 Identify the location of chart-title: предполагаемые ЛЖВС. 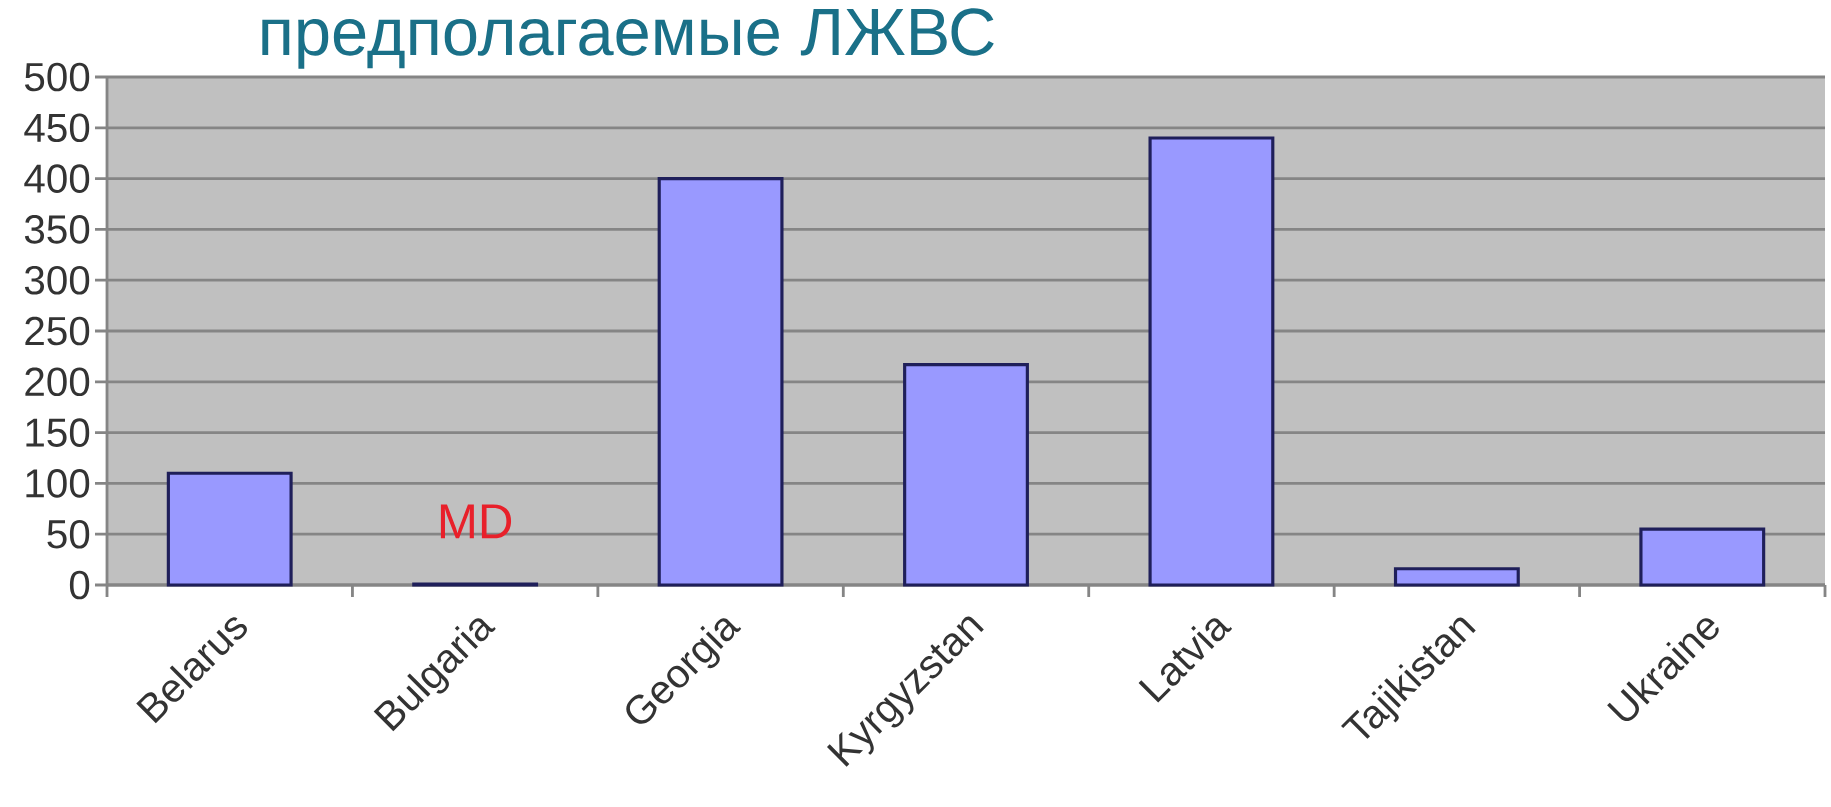
(628, 38).